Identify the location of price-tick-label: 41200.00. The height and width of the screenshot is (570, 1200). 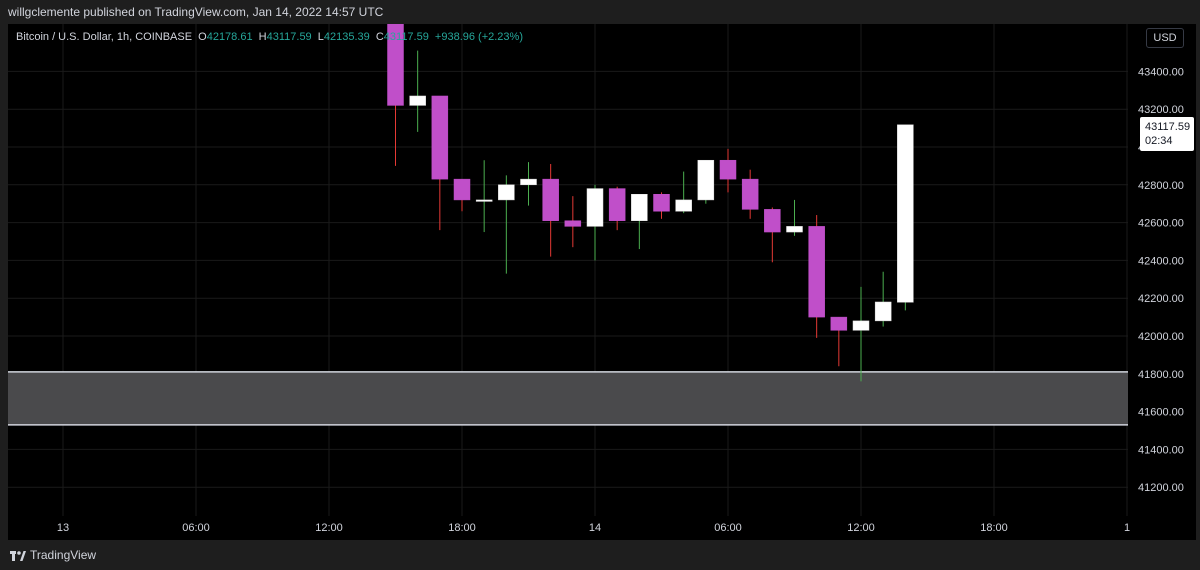
(1161, 488).